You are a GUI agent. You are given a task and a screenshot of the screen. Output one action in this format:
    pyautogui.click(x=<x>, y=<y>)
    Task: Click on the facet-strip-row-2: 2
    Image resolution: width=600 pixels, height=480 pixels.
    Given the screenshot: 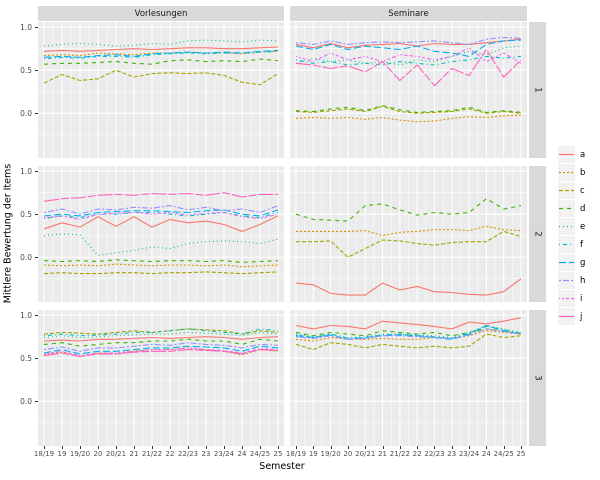 What is the action you would take?
    pyautogui.click(x=537, y=234)
    